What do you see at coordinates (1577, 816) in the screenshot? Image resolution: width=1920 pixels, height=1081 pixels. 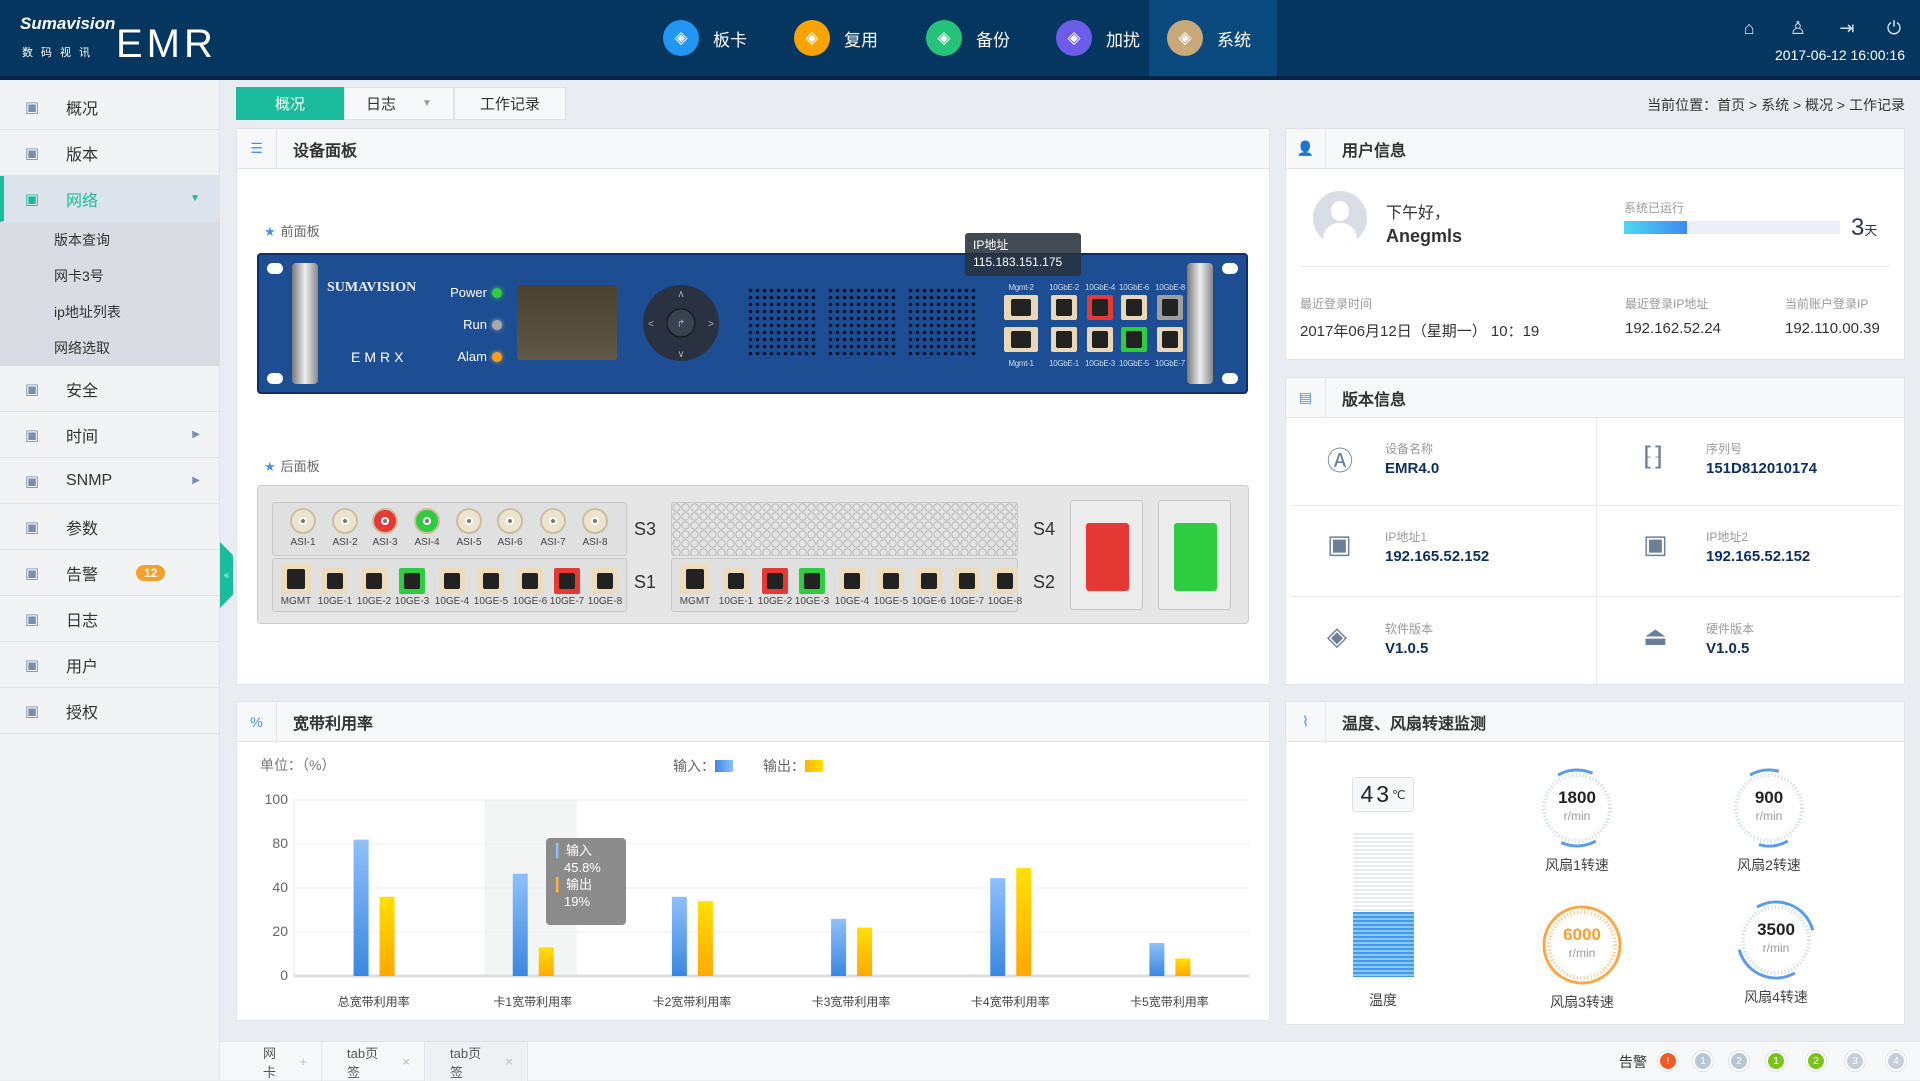 I see `fan-rpm-unit: r/min` at bounding box center [1577, 816].